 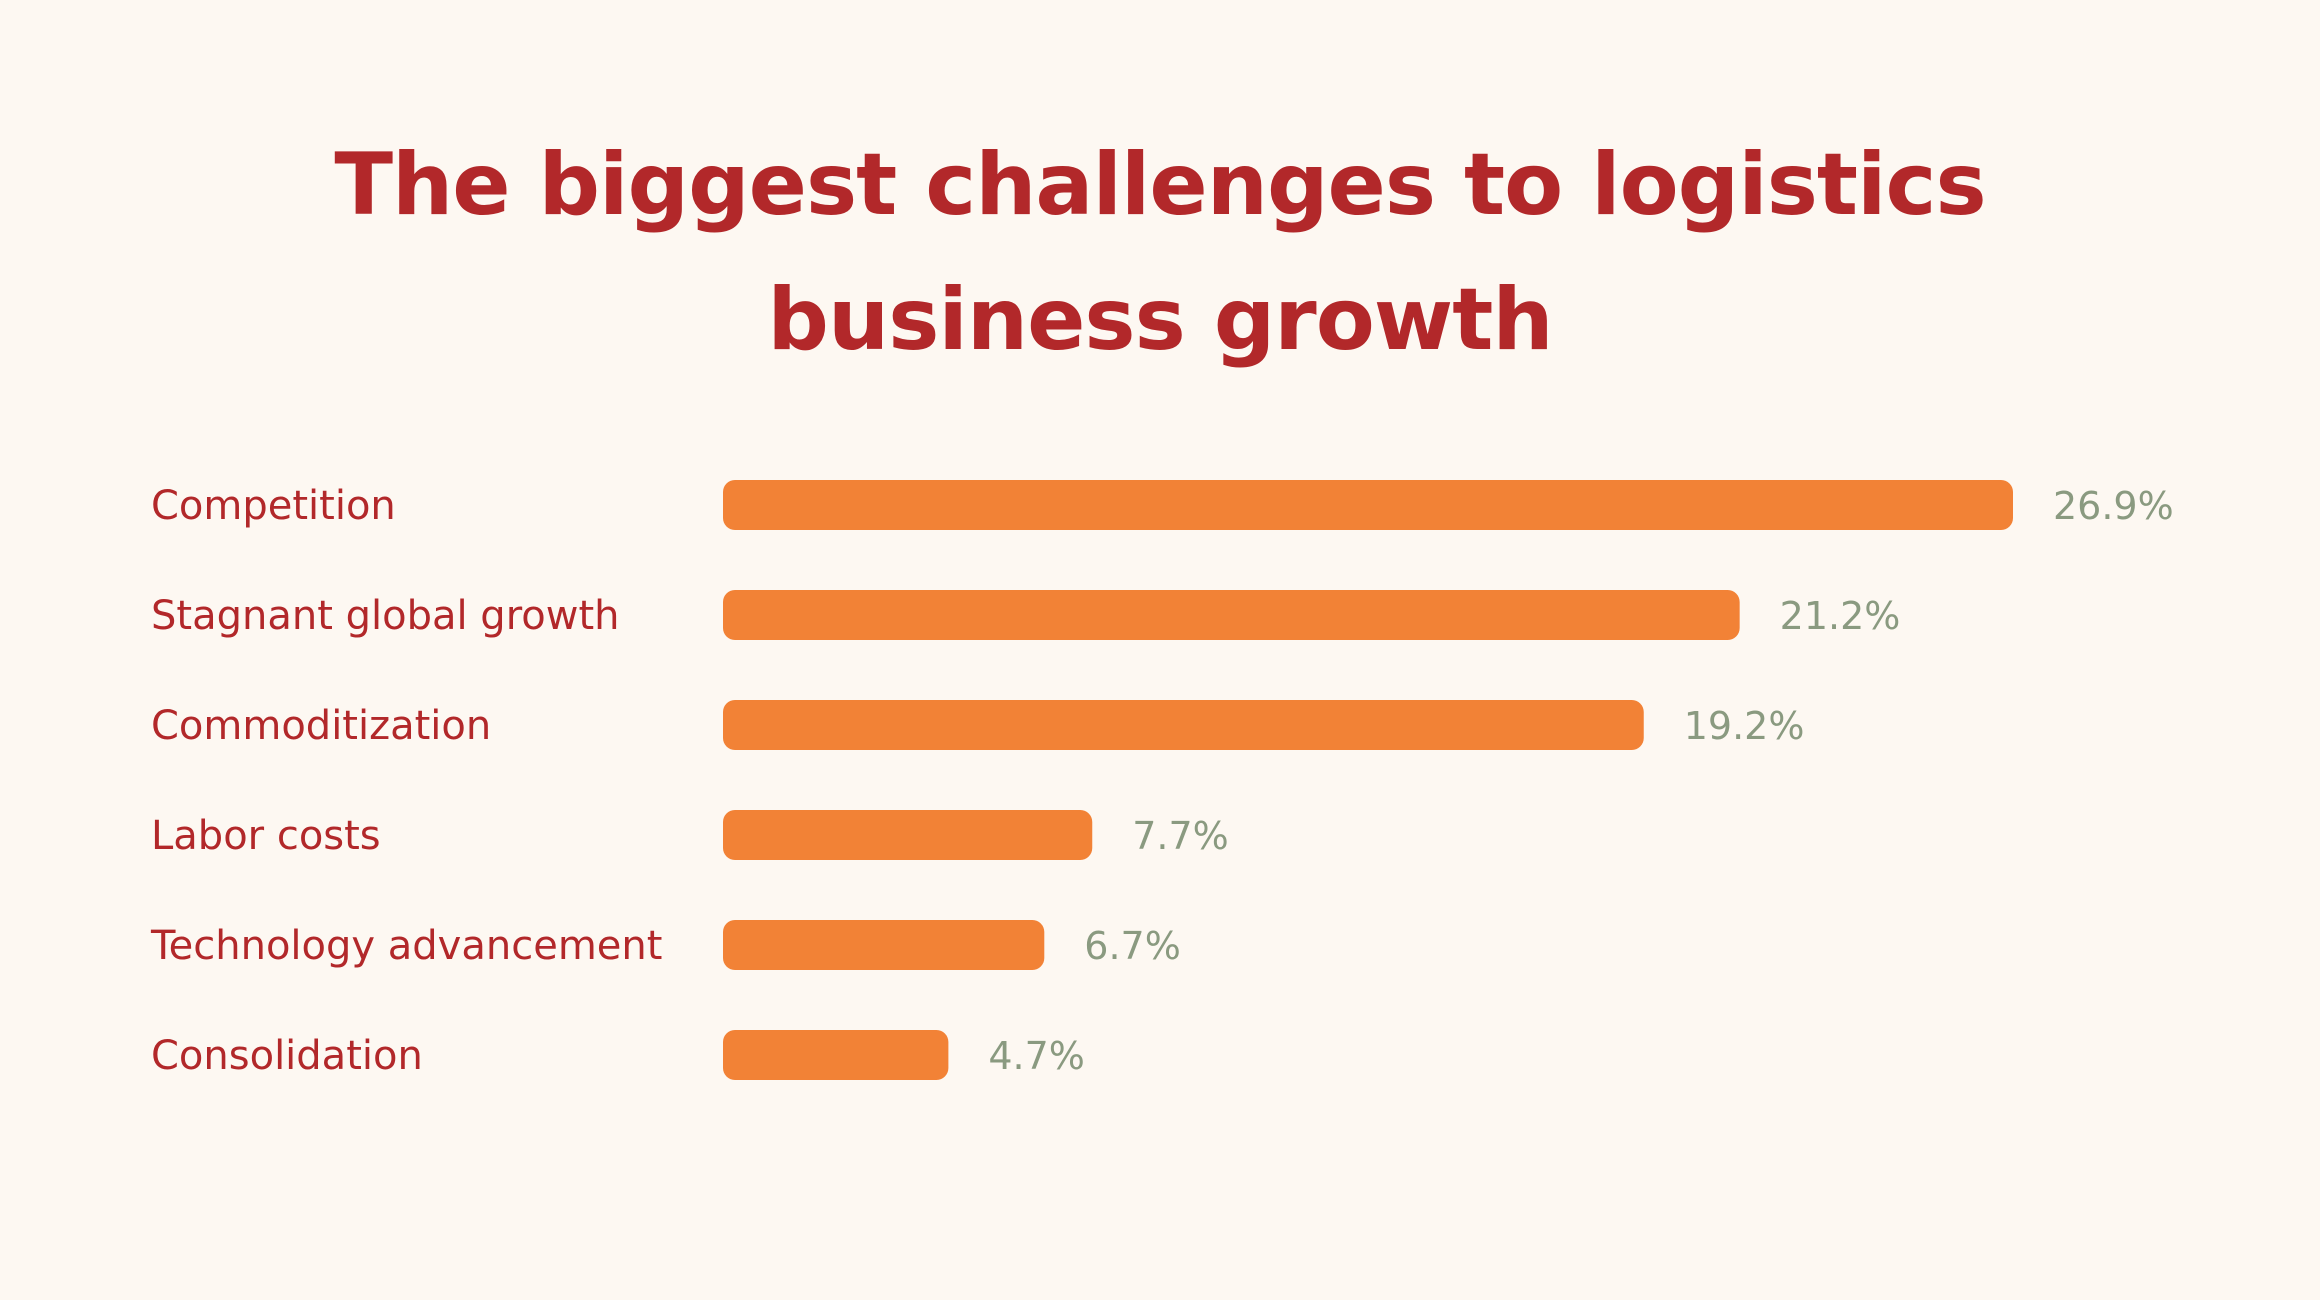 I want to click on chart-title-line-1: The biggest challenges to logistics, so click(x=1160, y=185).